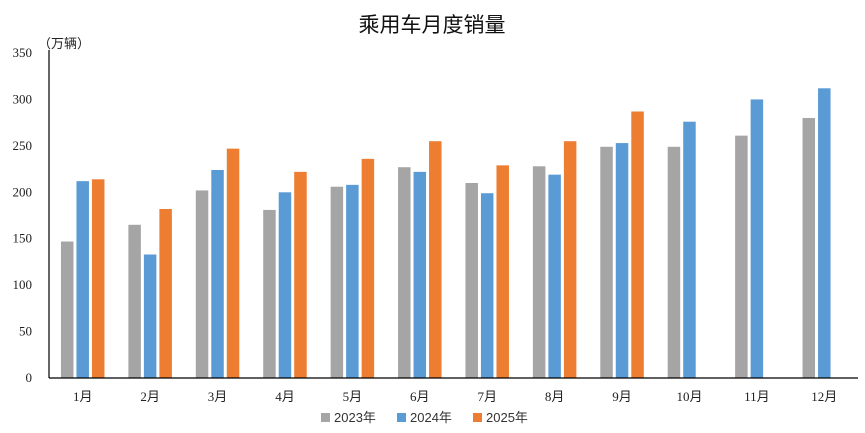 The image size is (865, 433). What do you see at coordinates (23, 284) in the screenshot?
I see `y-tick-label: 100` at bounding box center [23, 284].